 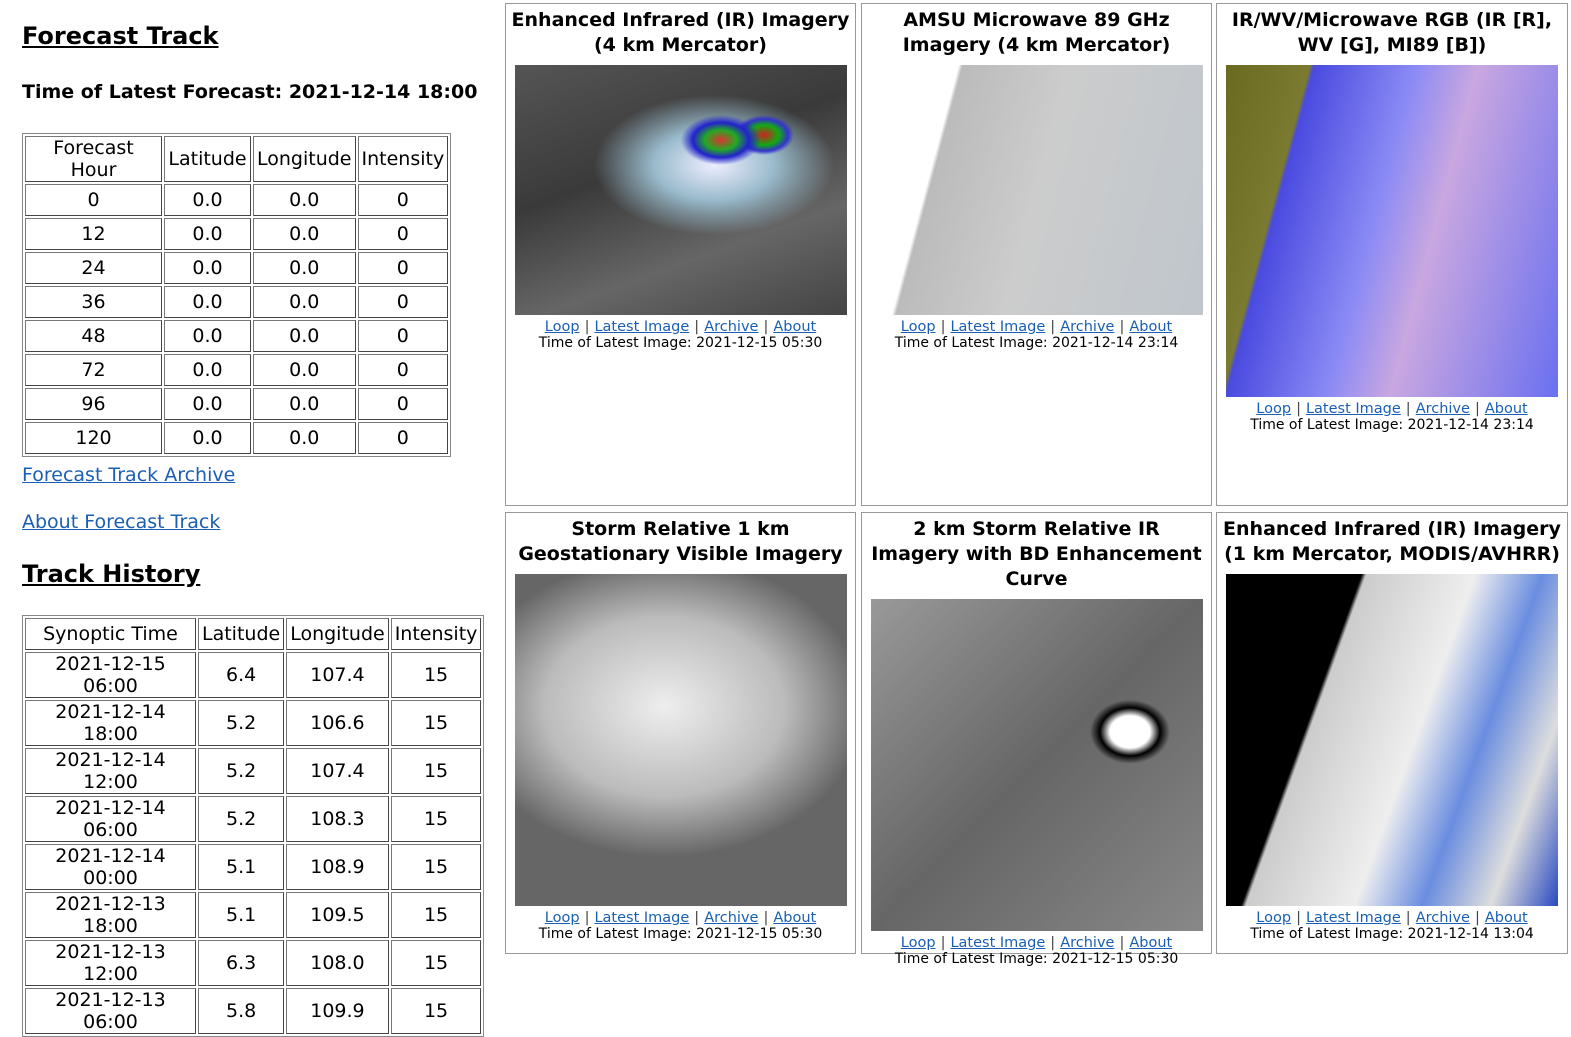 What do you see at coordinates (1392, 934) in the screenshot?
I see `image-time: Time of Latest Image: 2021-12-14 13:04` at bounding box center [1392, 934].